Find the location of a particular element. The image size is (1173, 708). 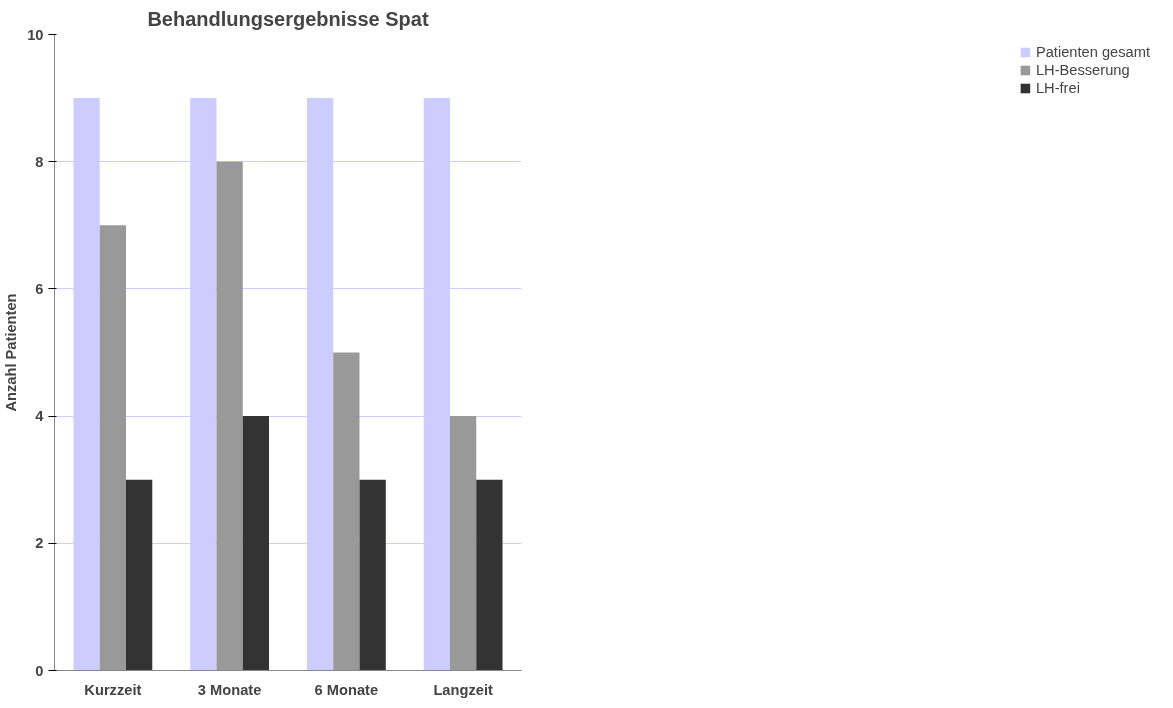

y-axis-title: Anzahl Patienten is located at coordinates (11, 352).